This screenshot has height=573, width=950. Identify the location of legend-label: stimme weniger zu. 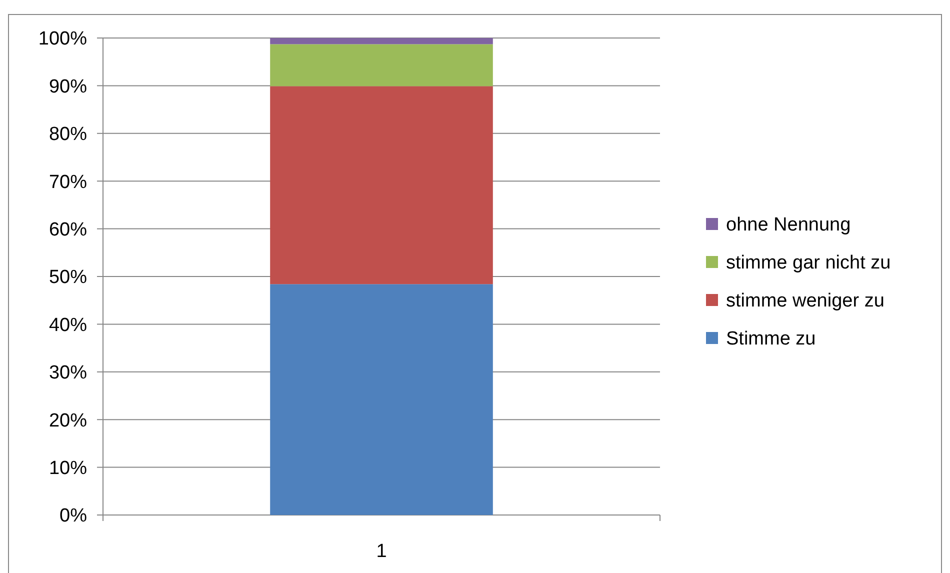
(805, 301).